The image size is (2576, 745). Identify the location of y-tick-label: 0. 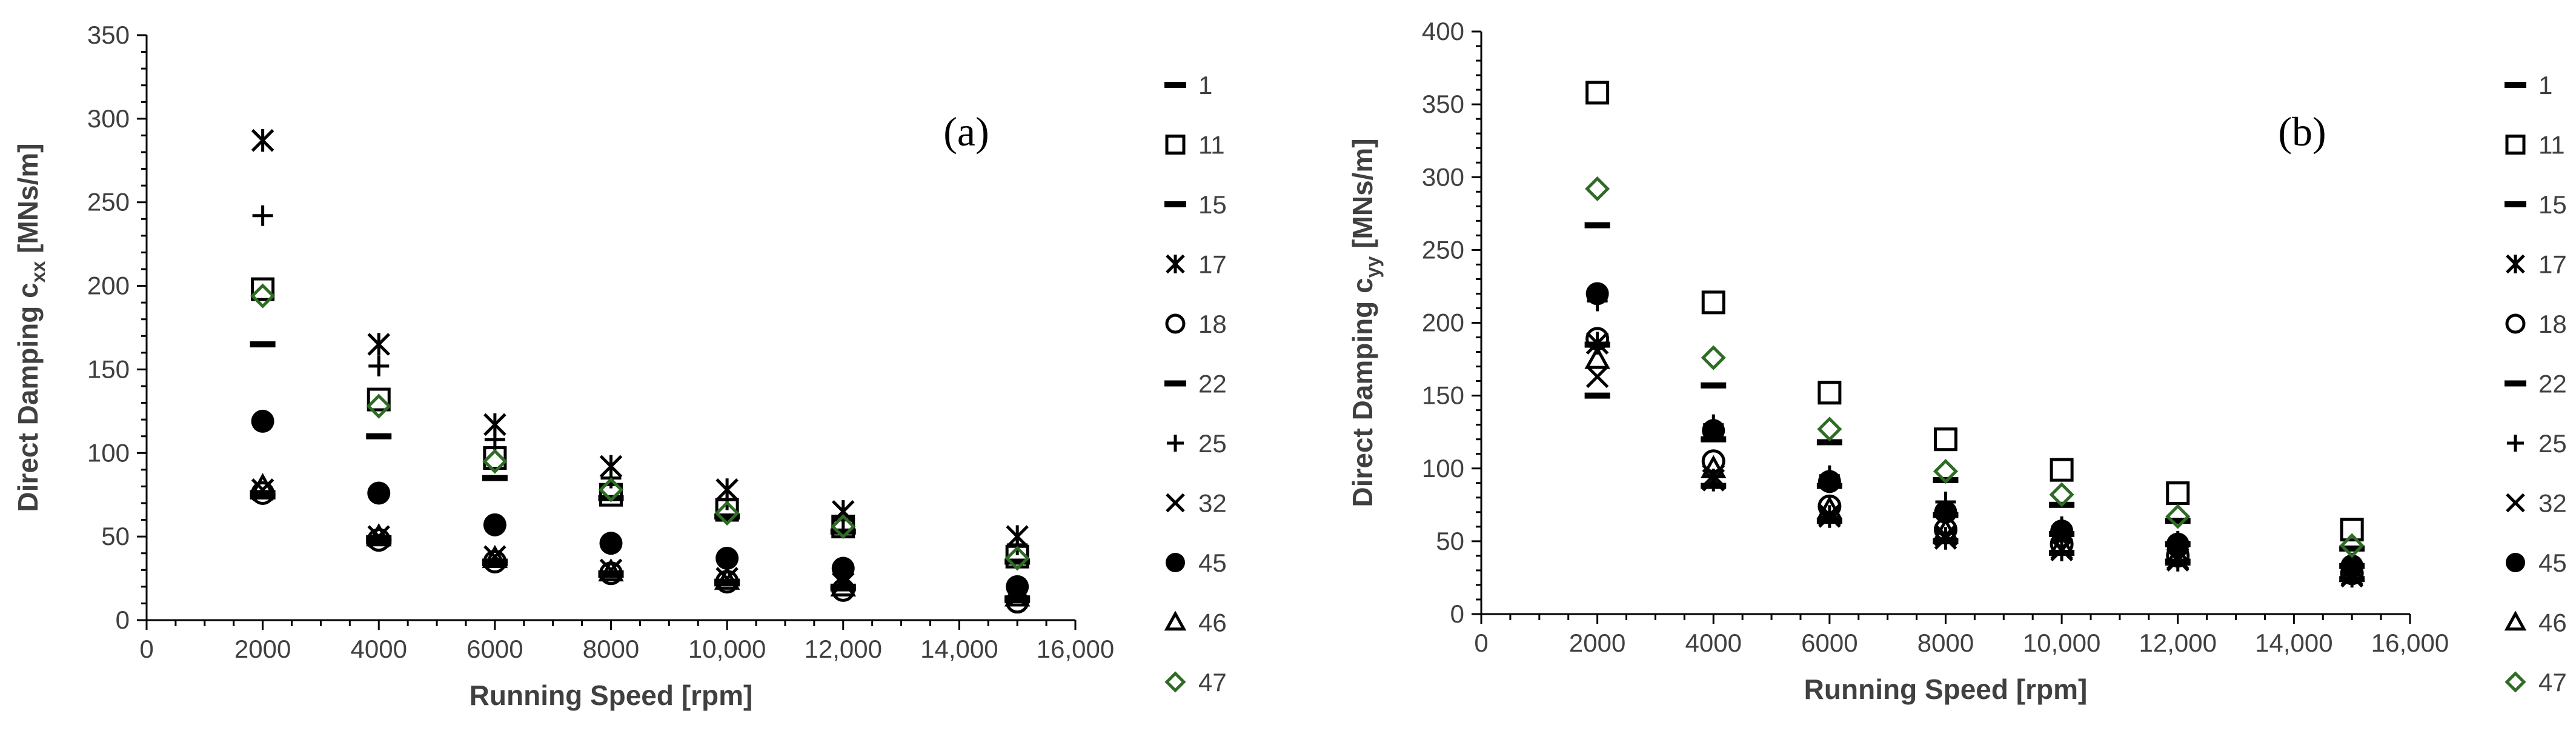
(1457, 614).